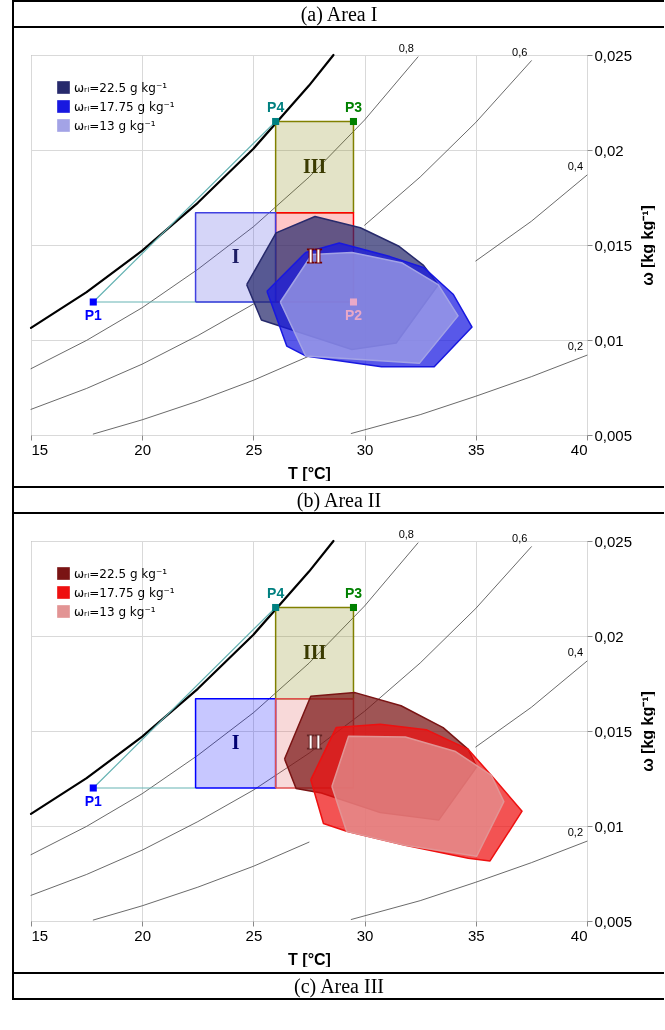  Describe the element at coordinates (339, 986) in the screenshot. I see `text: (c) Area III` at that location.